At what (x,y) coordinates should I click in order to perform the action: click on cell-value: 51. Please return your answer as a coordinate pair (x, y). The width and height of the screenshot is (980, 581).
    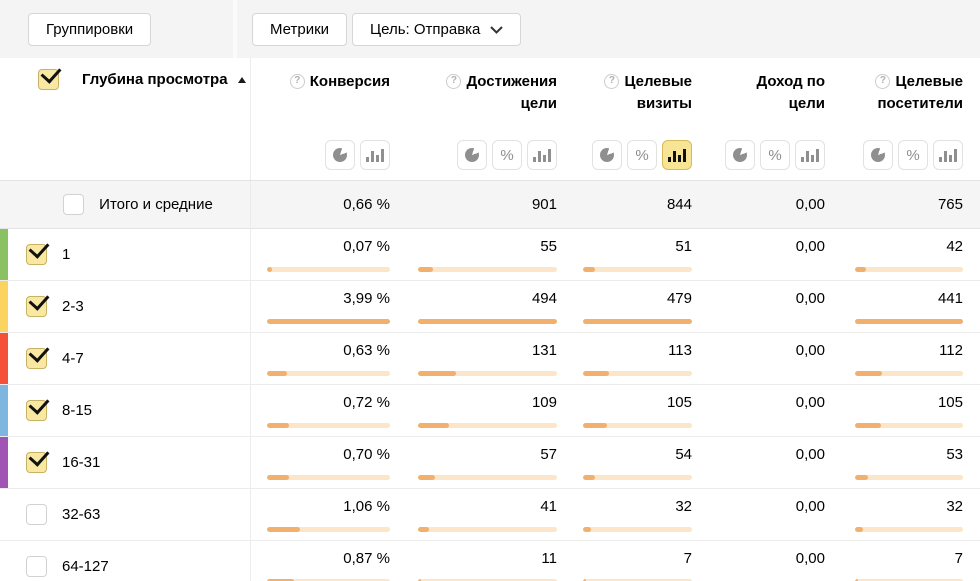
    Looking at the image, I should click on (683, 246).